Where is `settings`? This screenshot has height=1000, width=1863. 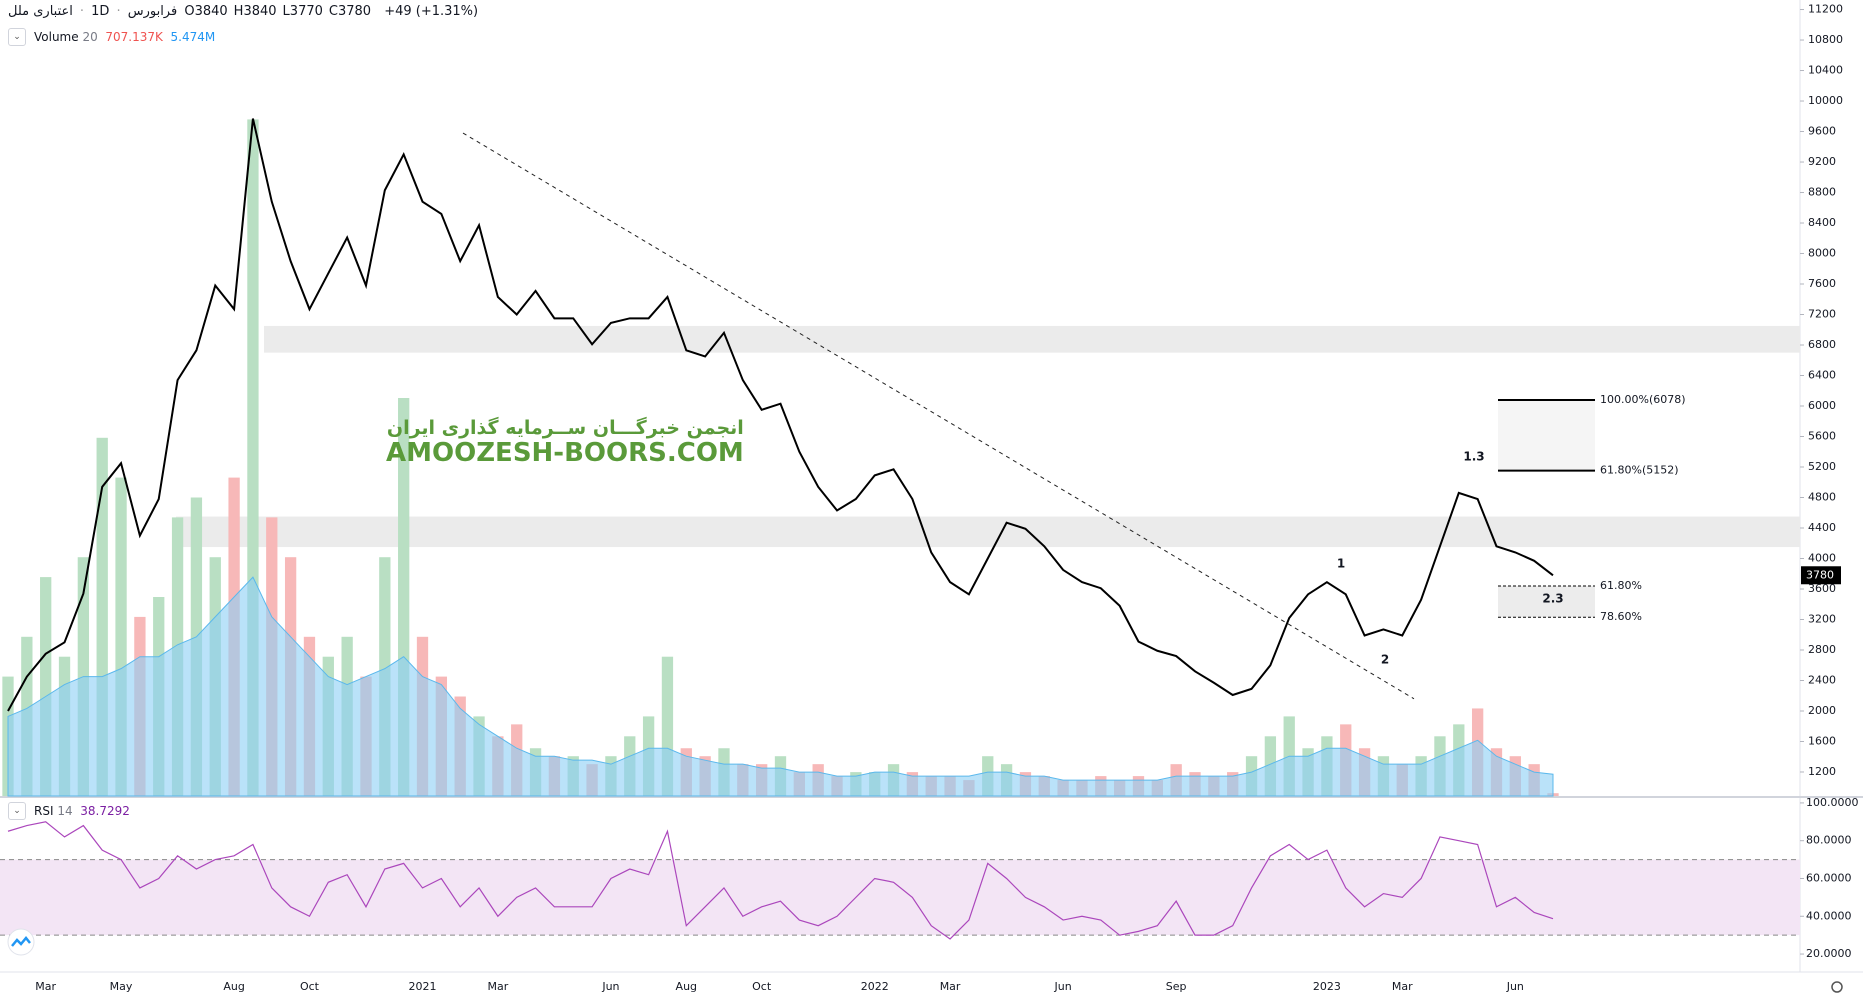
settings is located at coordinates (1837, 987).